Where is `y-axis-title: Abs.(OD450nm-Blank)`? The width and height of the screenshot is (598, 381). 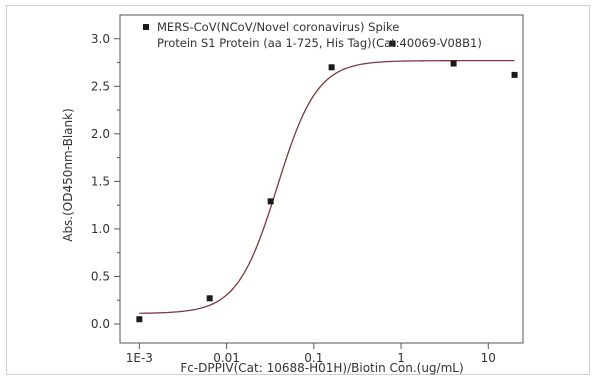
y-axis-title: Abs.(OD450nm-Blank) is located at coordinates (68, 175).